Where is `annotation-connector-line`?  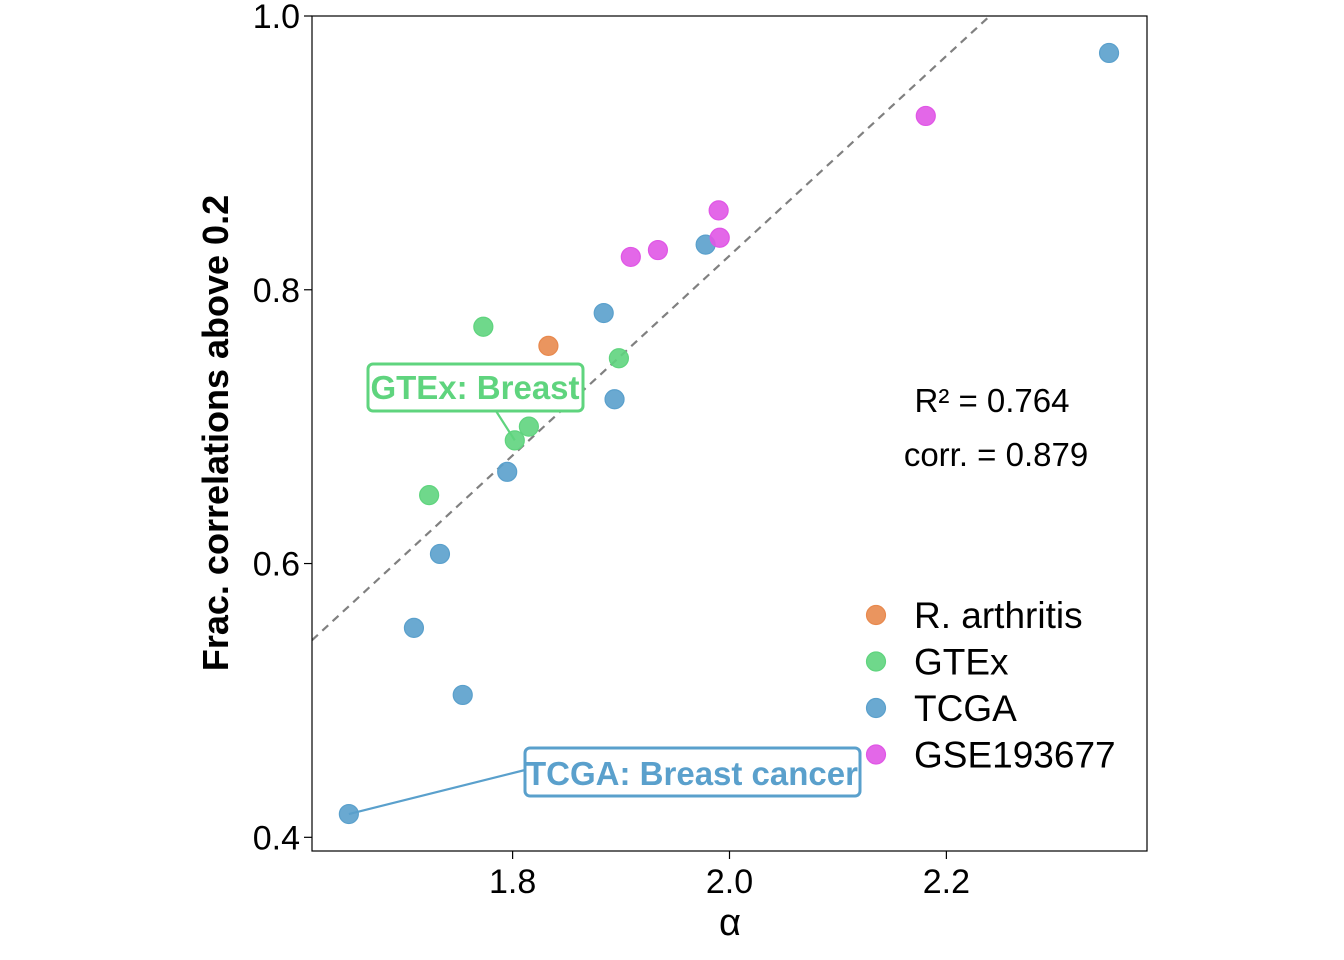 annotation-connector-line is located at coordinates (437, 792).